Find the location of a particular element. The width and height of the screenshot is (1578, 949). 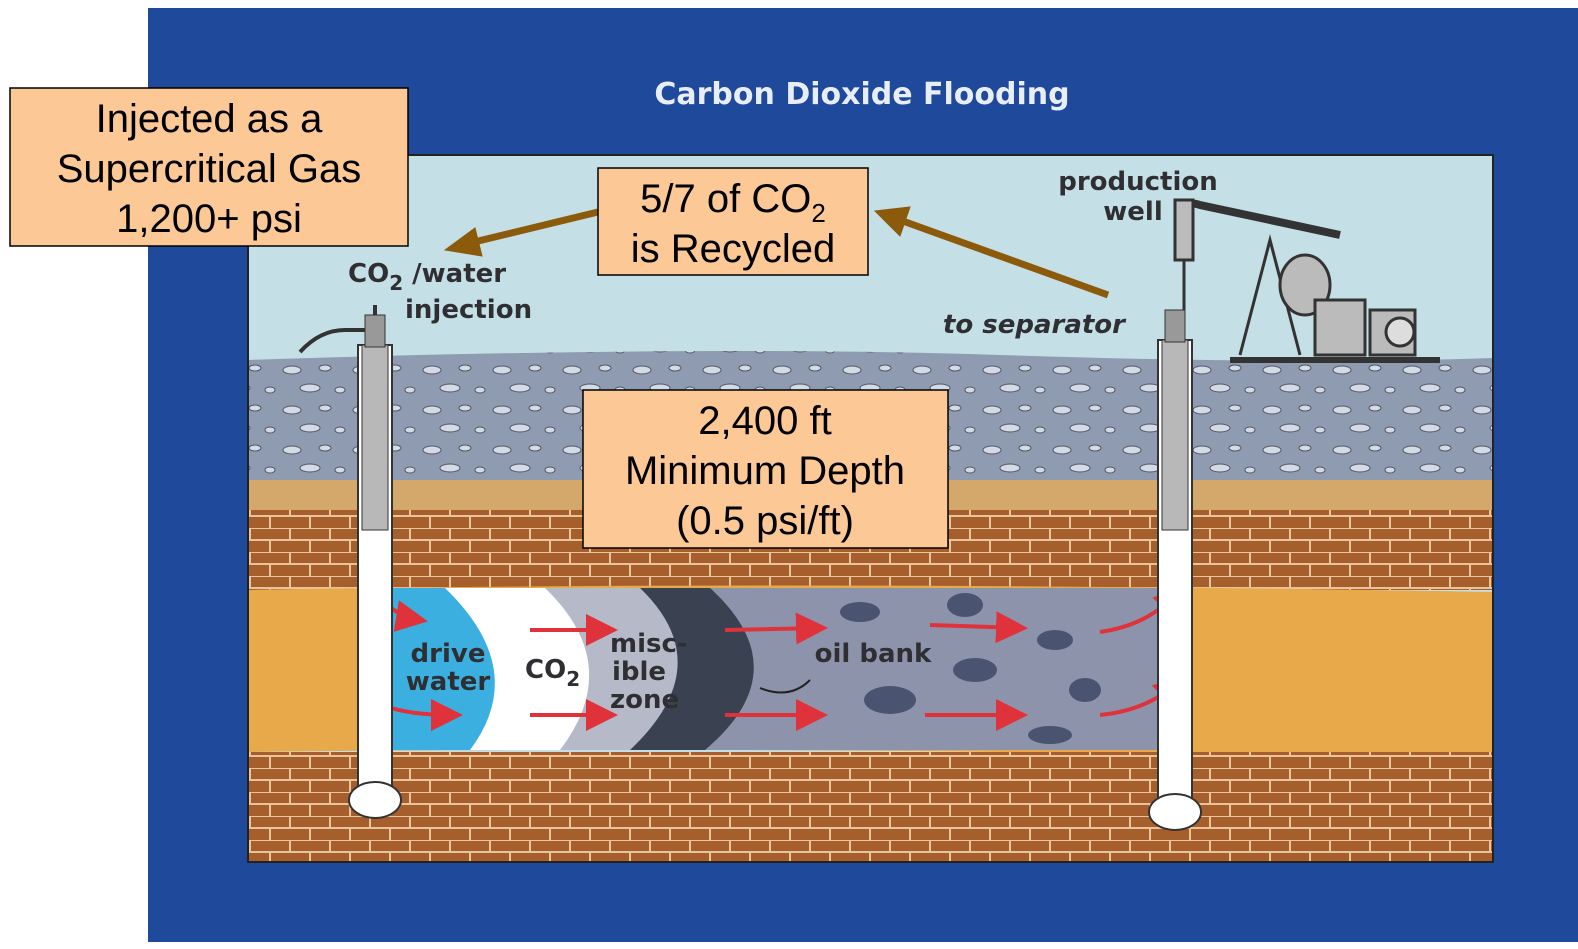

label: CO2 is located at coordinates (552, 673).